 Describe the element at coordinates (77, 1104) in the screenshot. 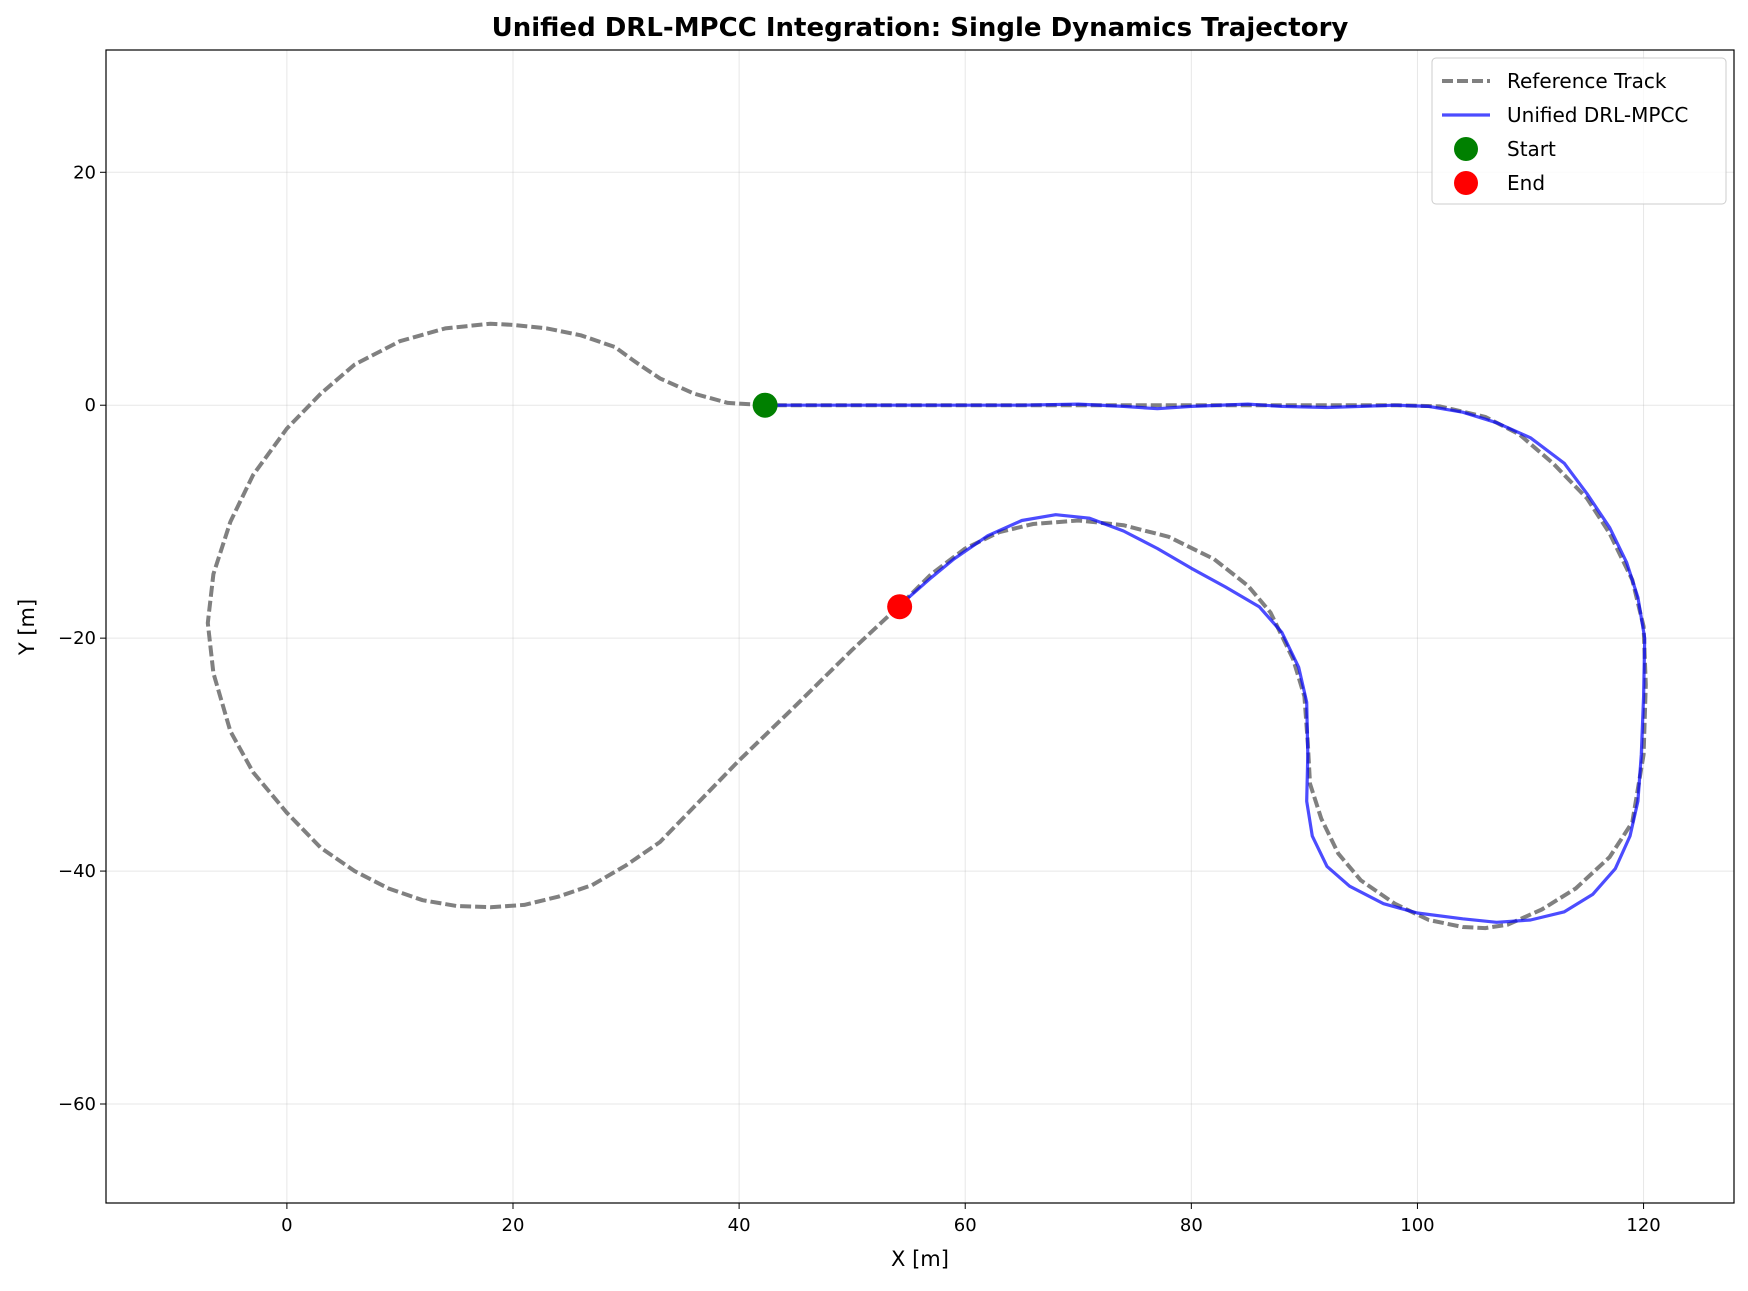

I see `y-tick-label: −60` at that location.